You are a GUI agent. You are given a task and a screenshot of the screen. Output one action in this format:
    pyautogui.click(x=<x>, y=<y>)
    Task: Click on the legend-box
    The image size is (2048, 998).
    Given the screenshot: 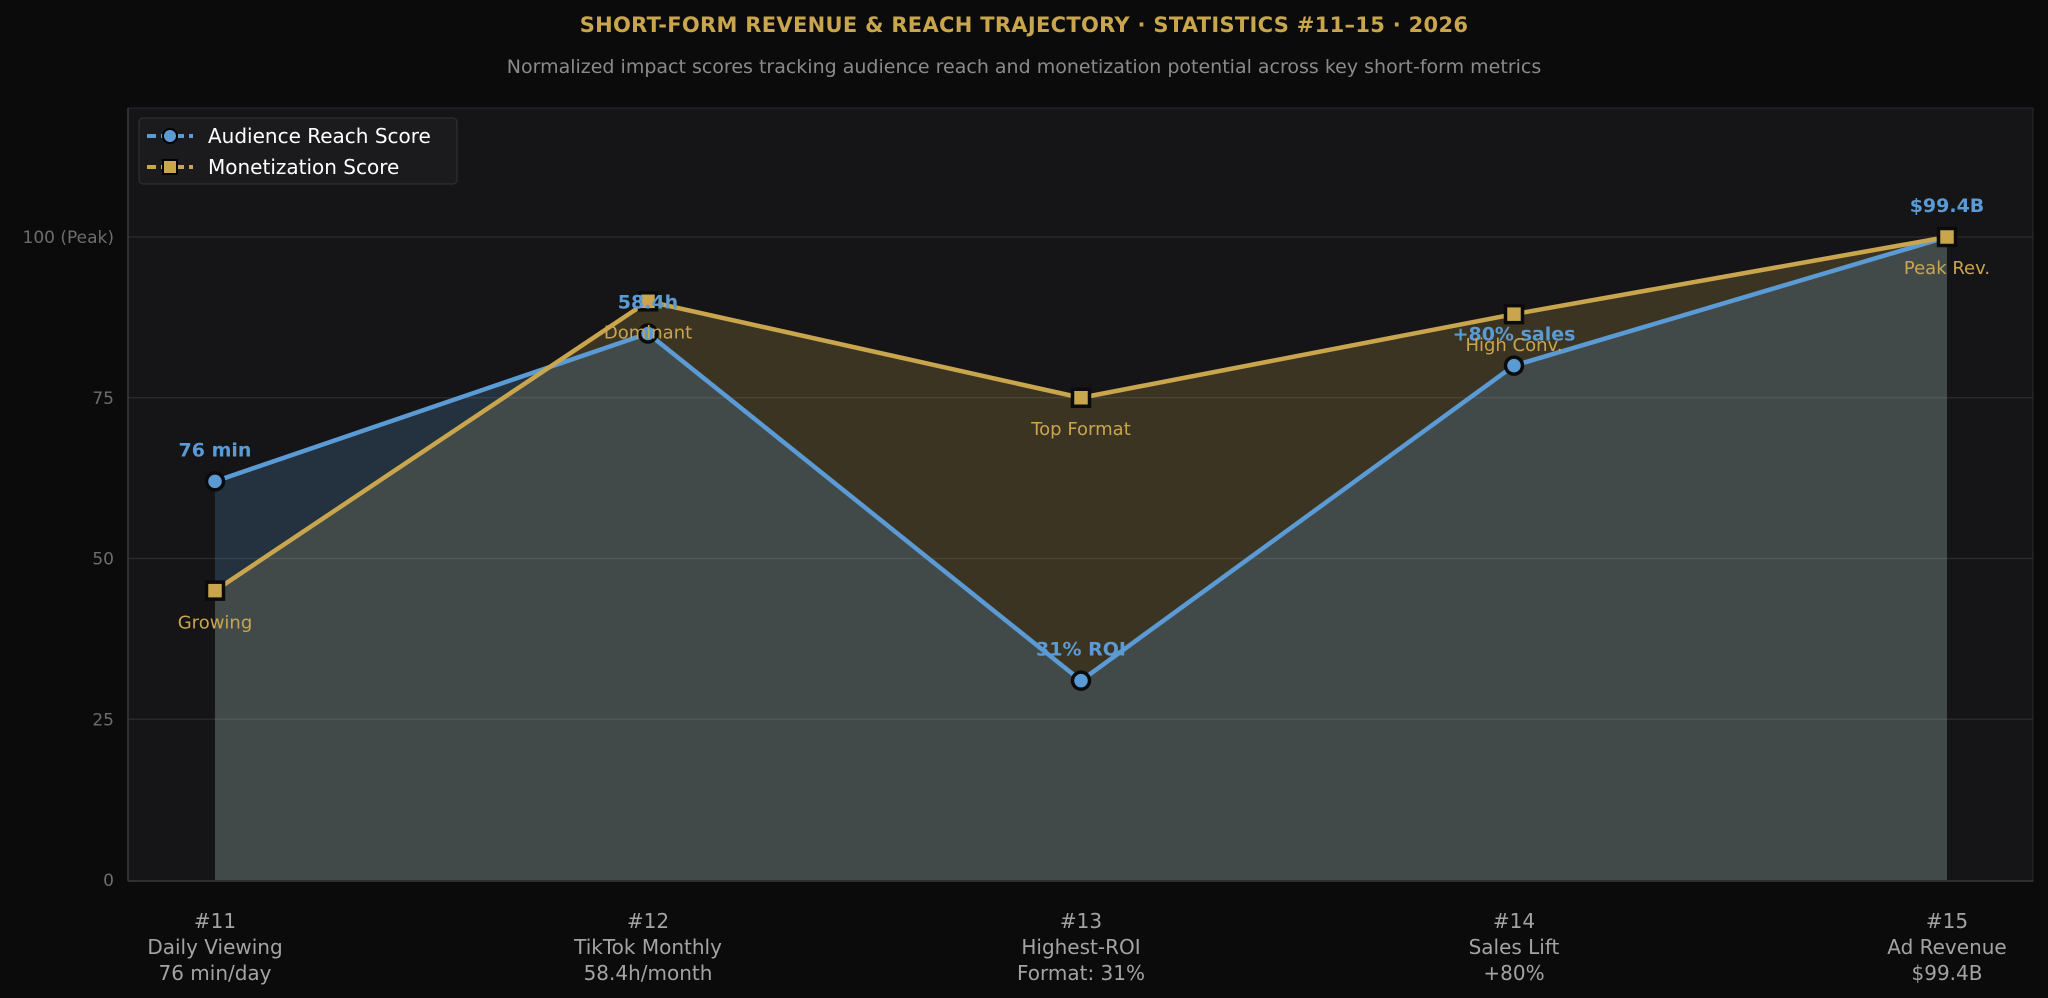 What is the action you would take?
    pyautogui.click(x=298, y=151)
    